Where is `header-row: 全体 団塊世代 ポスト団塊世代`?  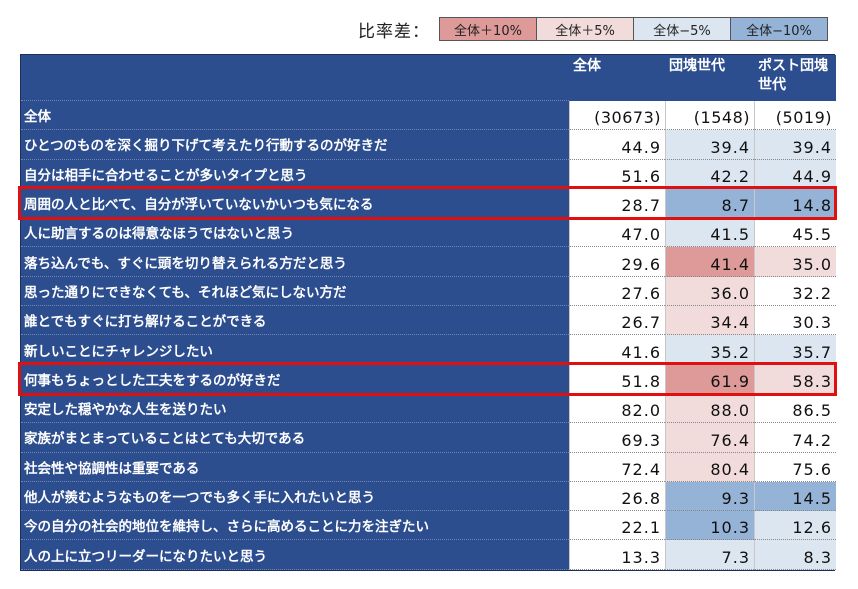
header-row: 全体 団塊世代 ポスト団塊世代 is located at coordinates (428, 78).